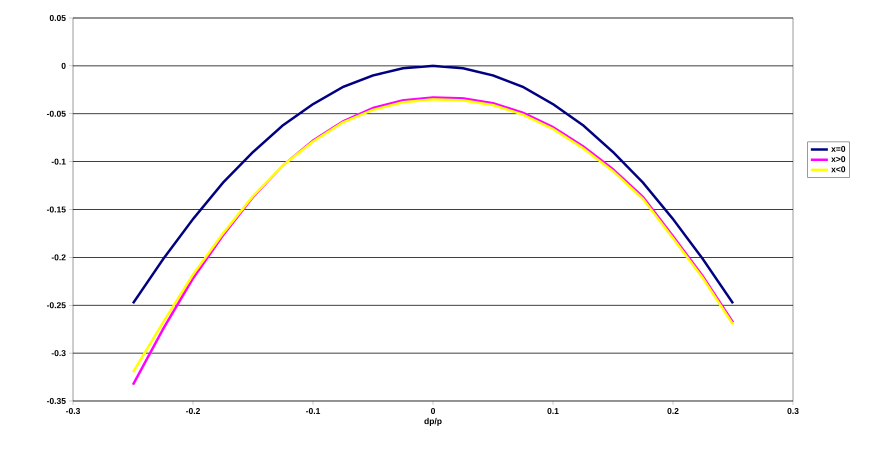 The width and height of the screenshot is (895, 476). I want to click on x-tick-label: 0, so click(433, 411).